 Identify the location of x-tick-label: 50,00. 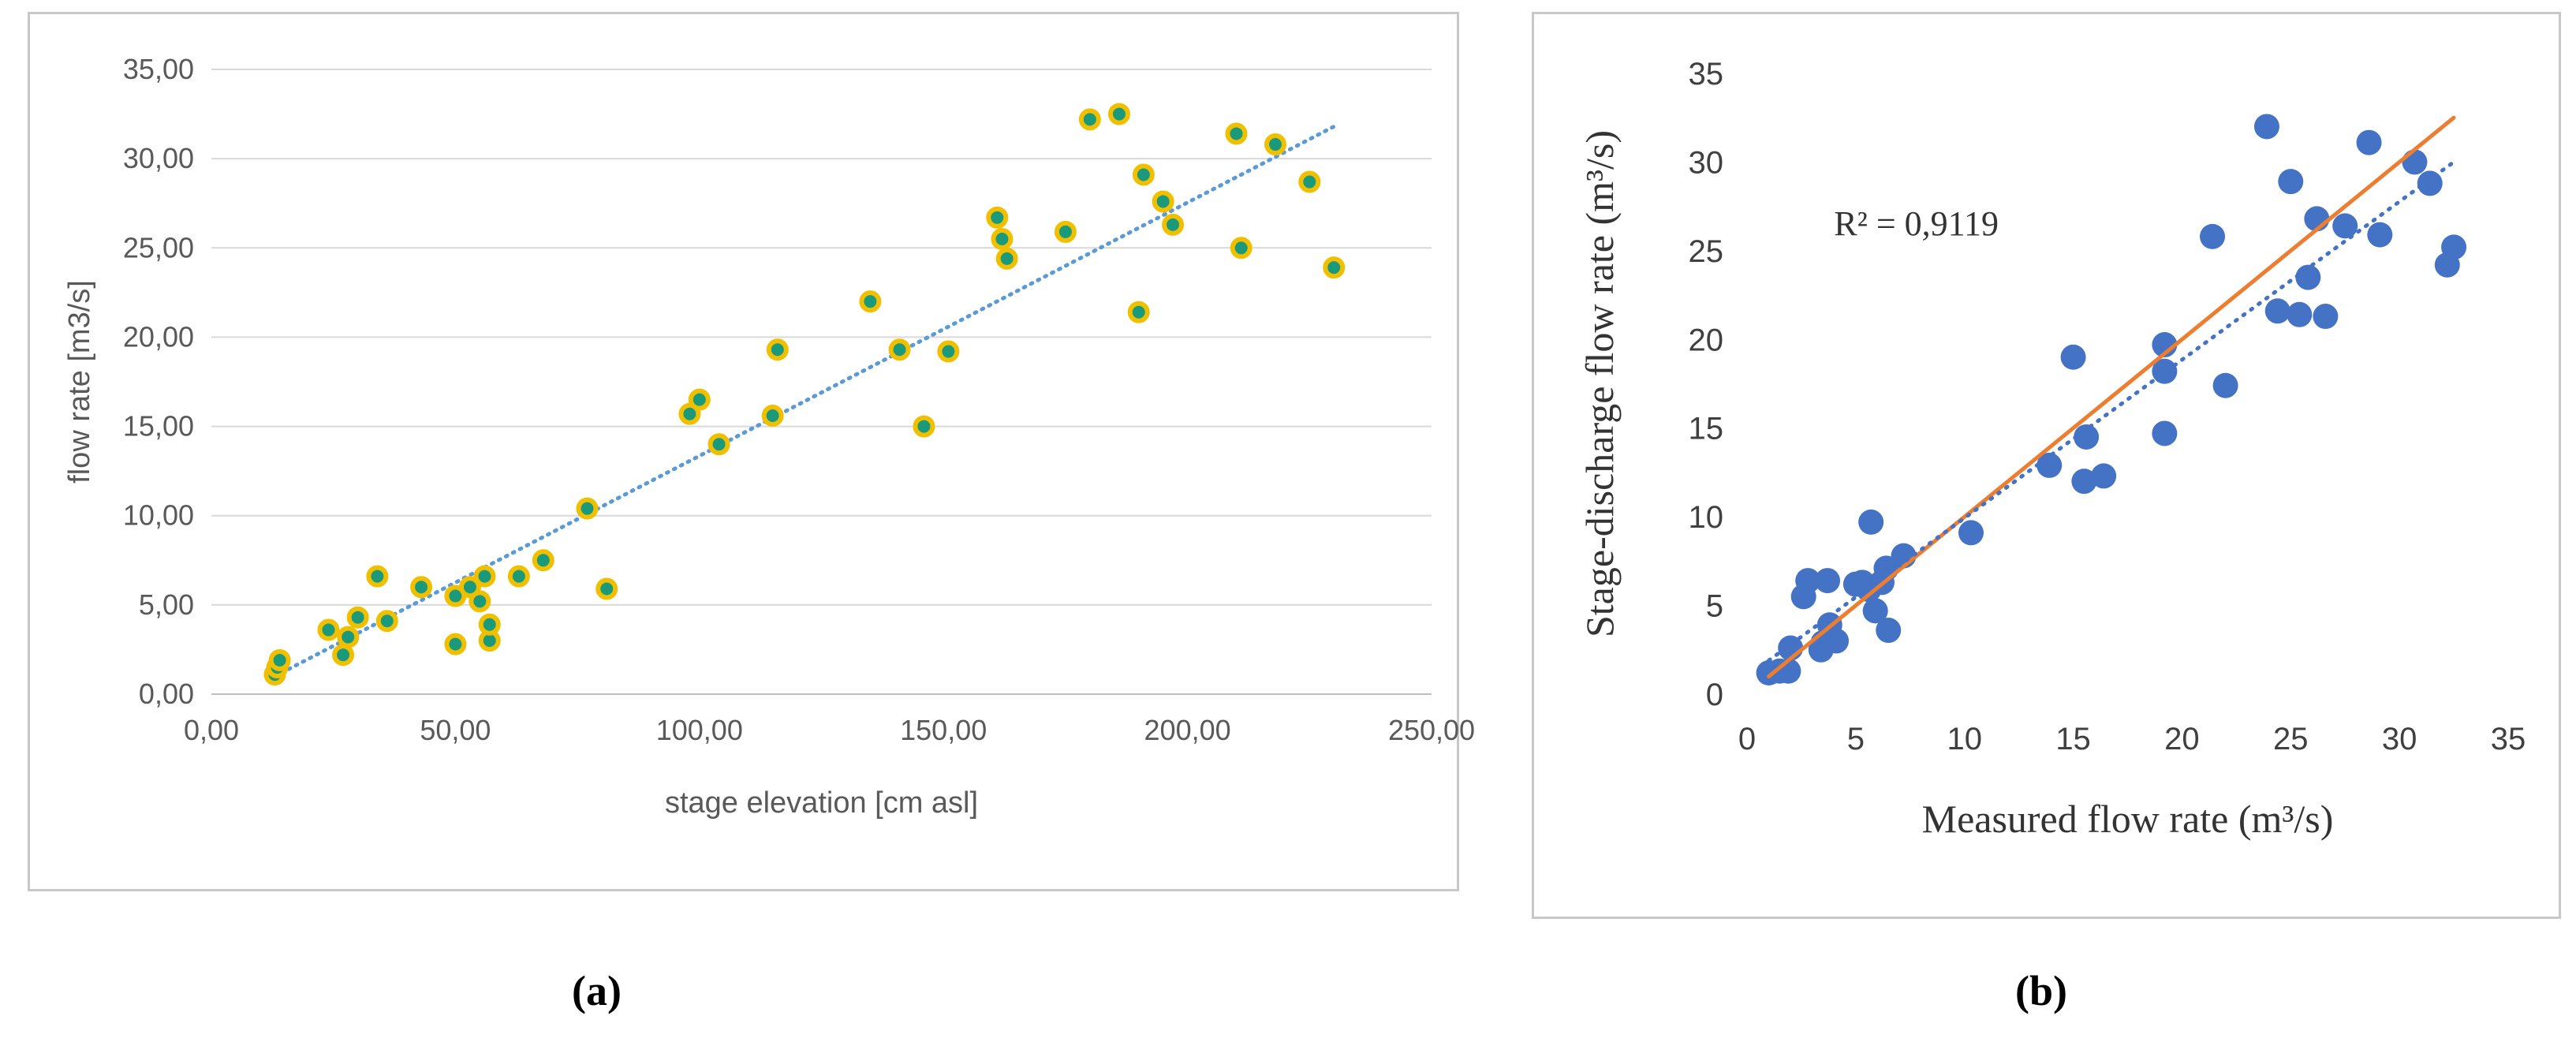
(455, 730).